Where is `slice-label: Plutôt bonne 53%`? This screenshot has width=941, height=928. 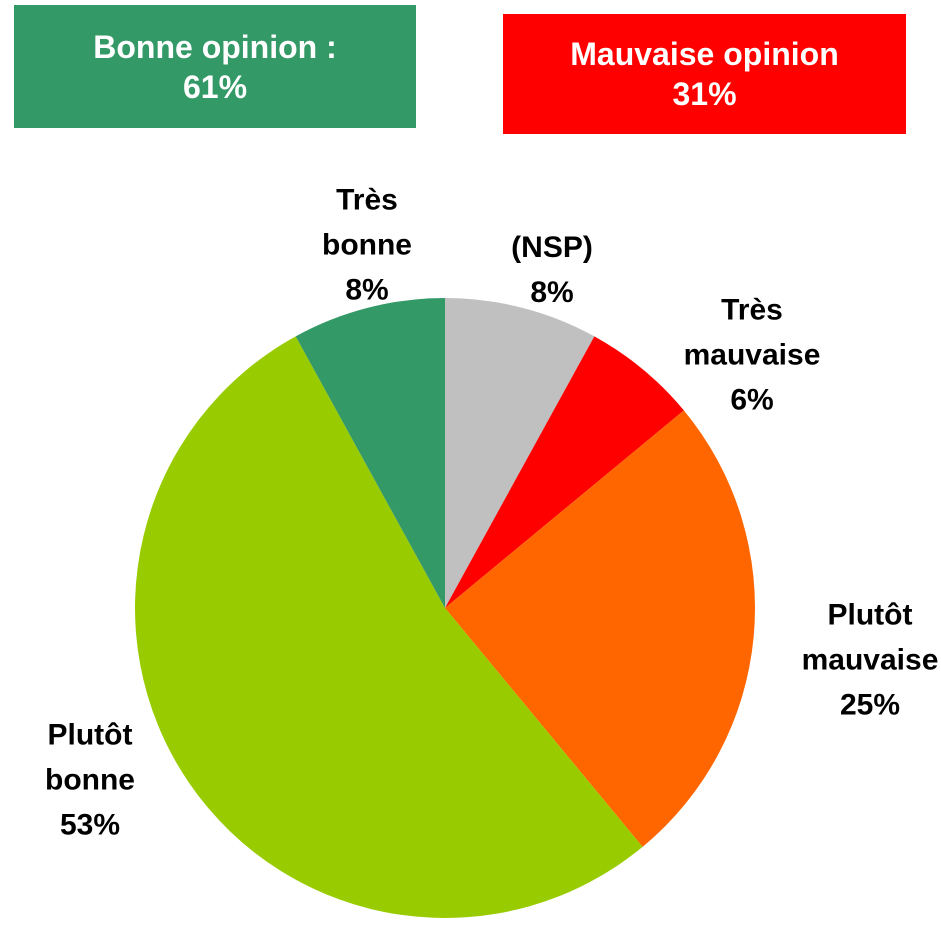
slice-label: Plutôt bonne 53% is located at coordinates (90, 780).